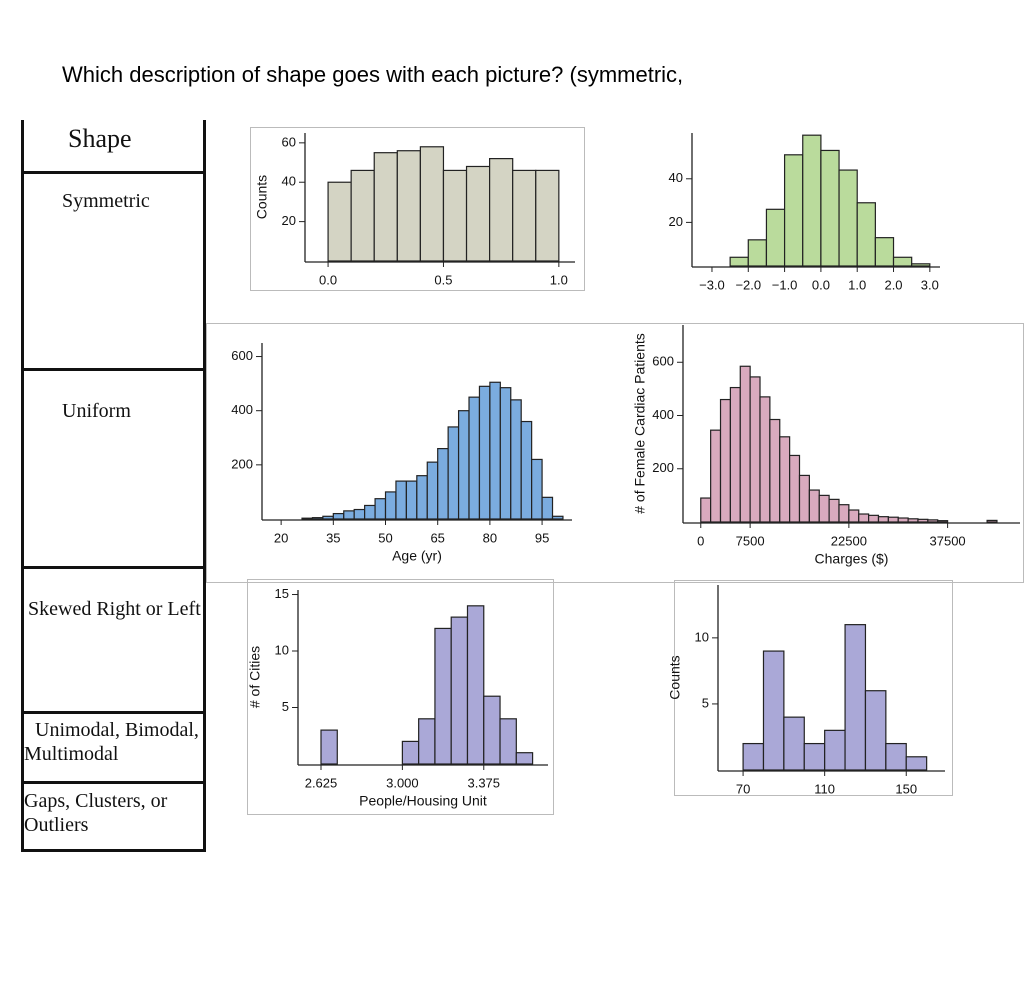 The height and width of the screenshot is (984, 1024). What do you see at coordinates (712, 284) in the screenshot?
I see `x-tick-label: −3.0` at bounding box center [712, 284].